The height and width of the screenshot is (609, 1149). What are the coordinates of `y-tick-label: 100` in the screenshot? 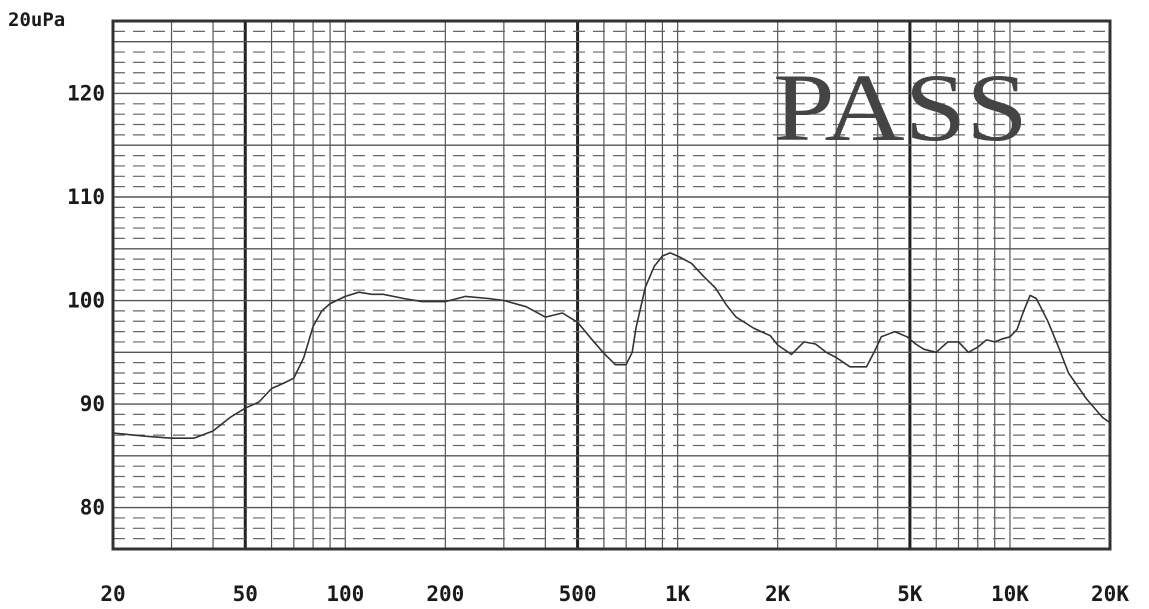 It's located at (86, 301).